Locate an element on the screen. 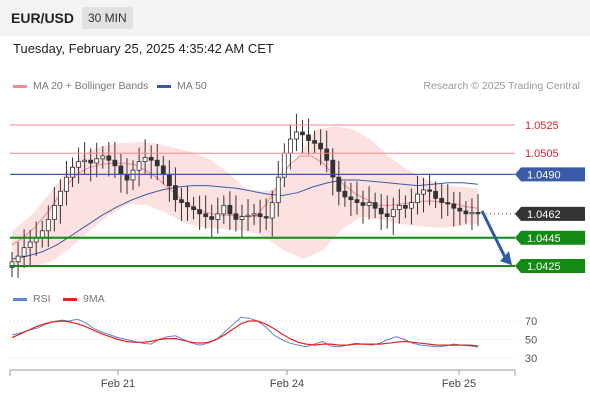  pivot-tag is located at coordinates (550, 174).